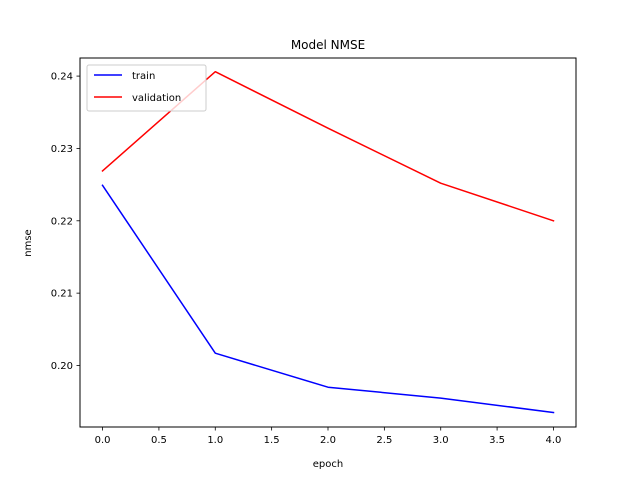 The height and width of the screenshot is (480, 640). What do you see at coordinates (215, 440) in the screenshot?
I see `x-tick-label: 1.0` at bounding box center [215, 440].